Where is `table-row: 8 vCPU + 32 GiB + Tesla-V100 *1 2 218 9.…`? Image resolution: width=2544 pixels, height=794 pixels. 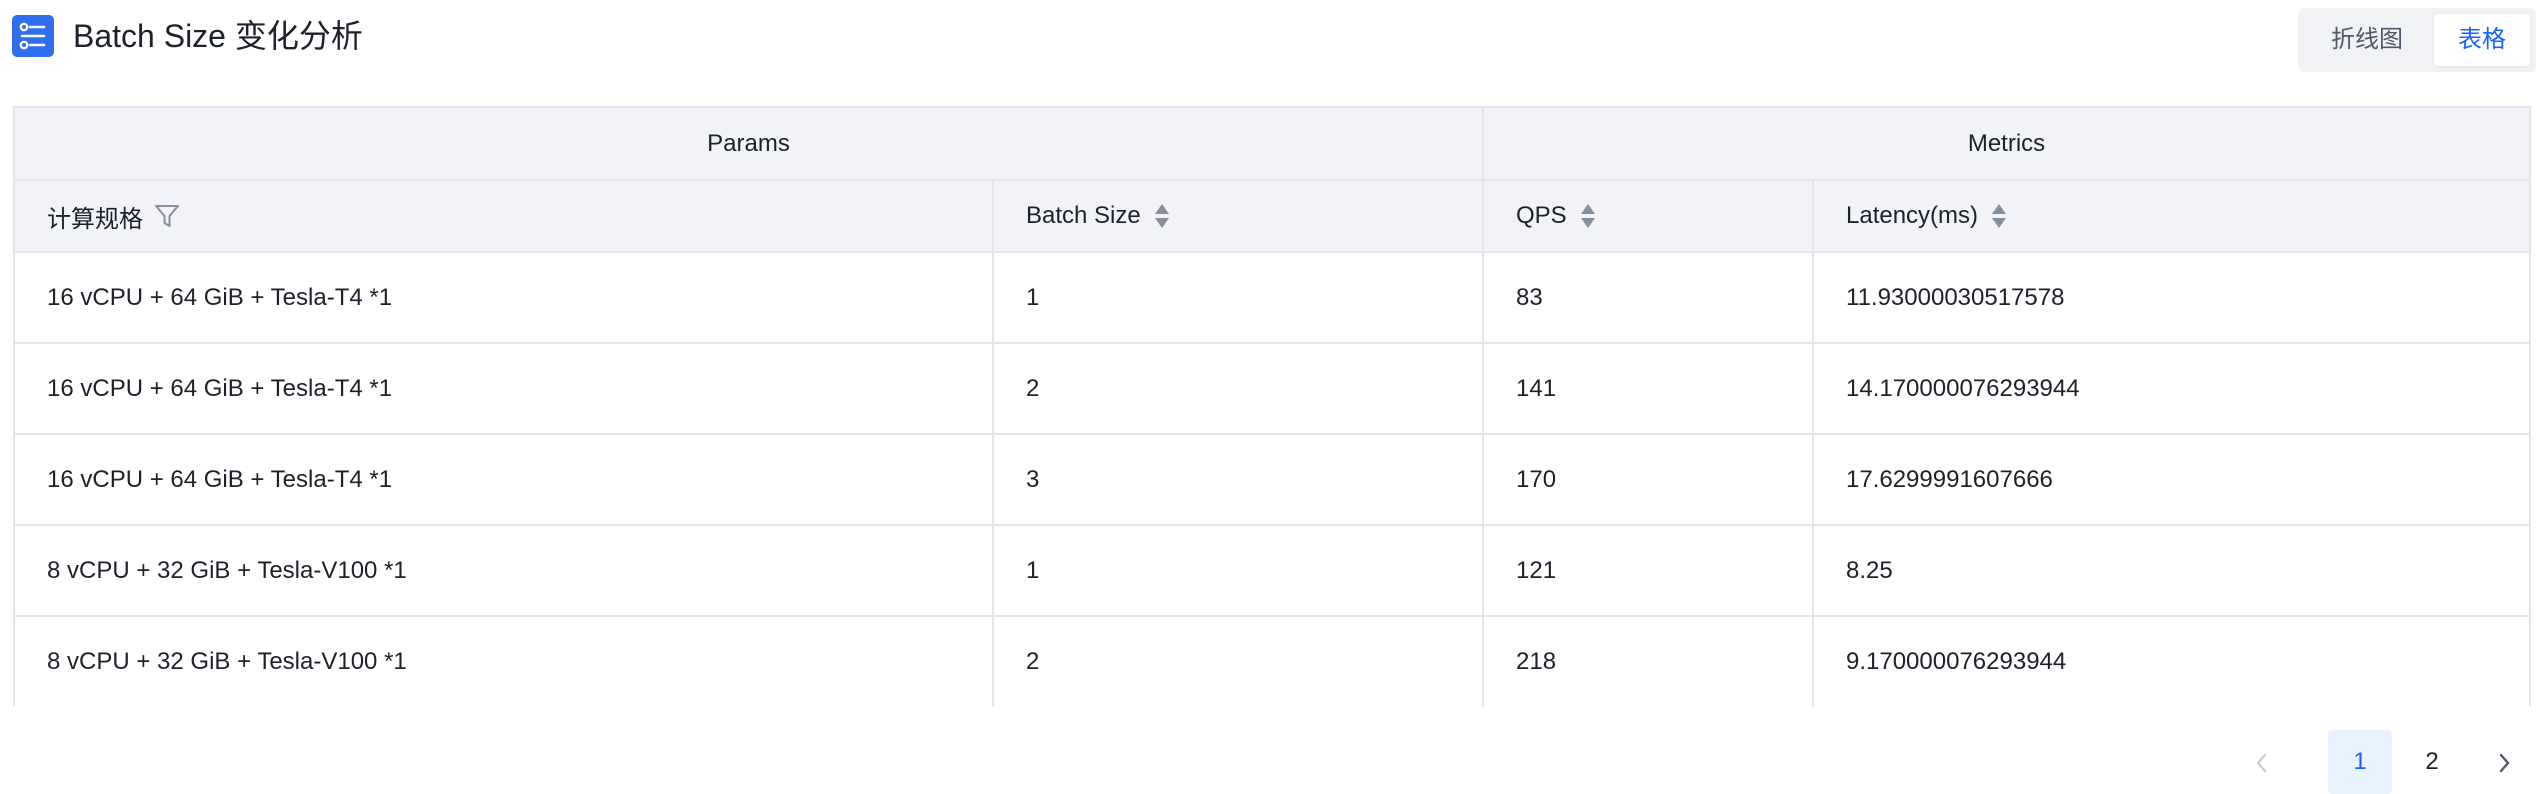 table-row: 8 vCPU + 32 GiB + Tesla-V100 *1 2 218 9.… is located at coordinates (1272, 661).